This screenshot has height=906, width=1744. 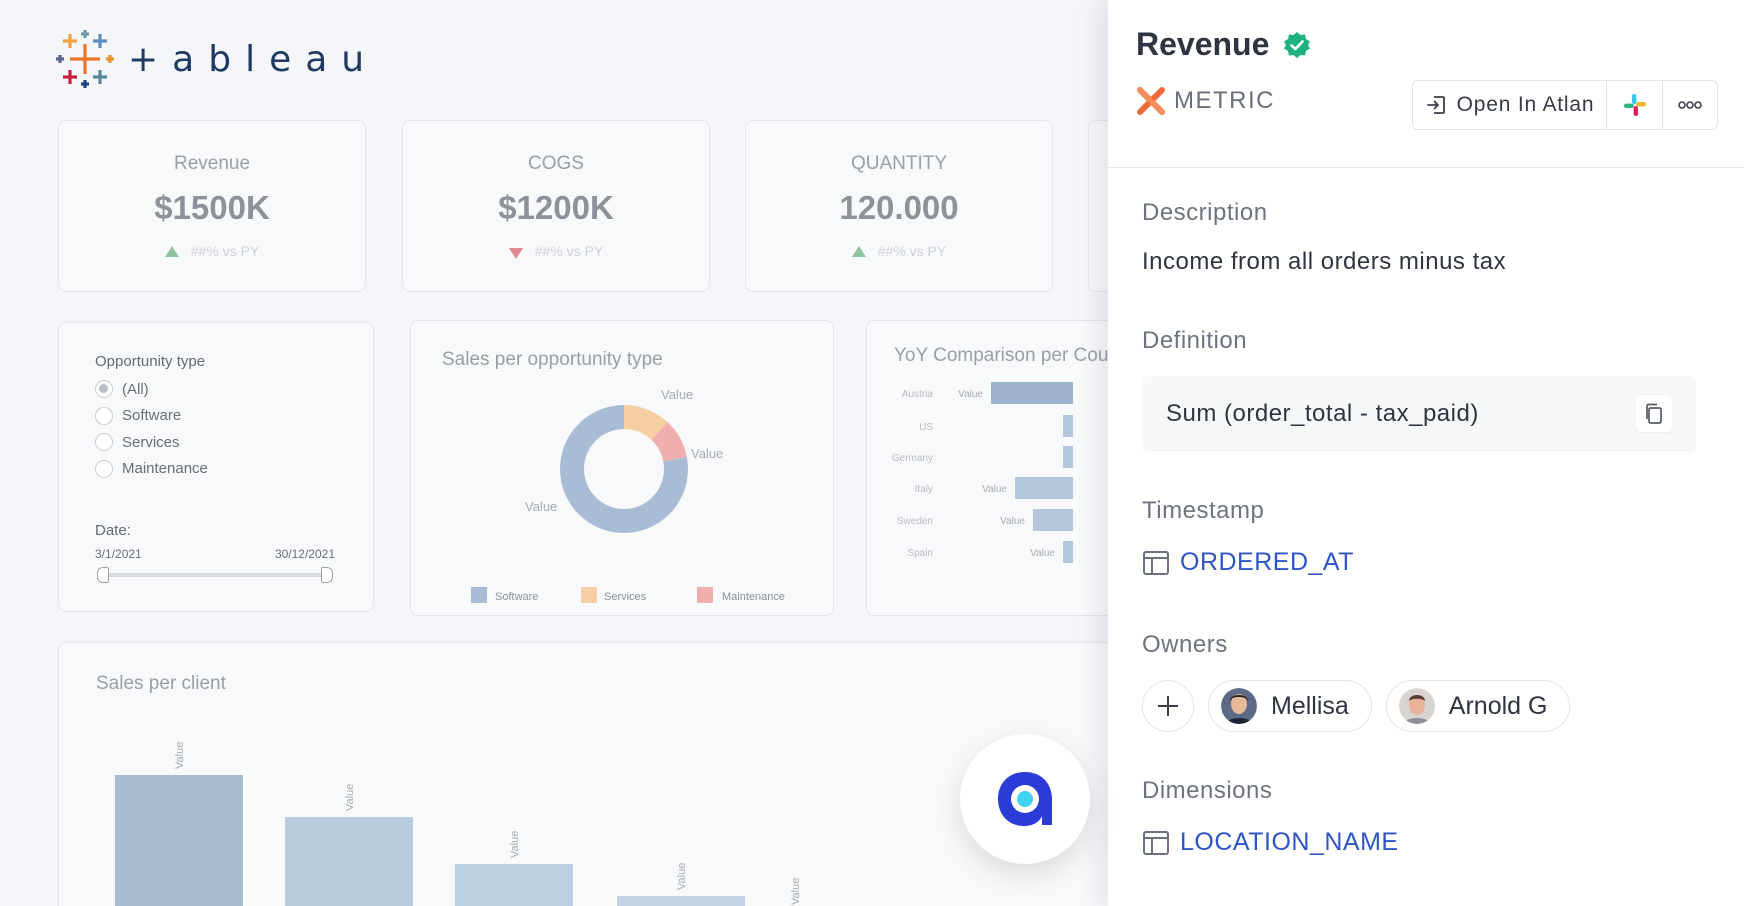 I want to click on copy-icon, so click(x=1654, y=413).